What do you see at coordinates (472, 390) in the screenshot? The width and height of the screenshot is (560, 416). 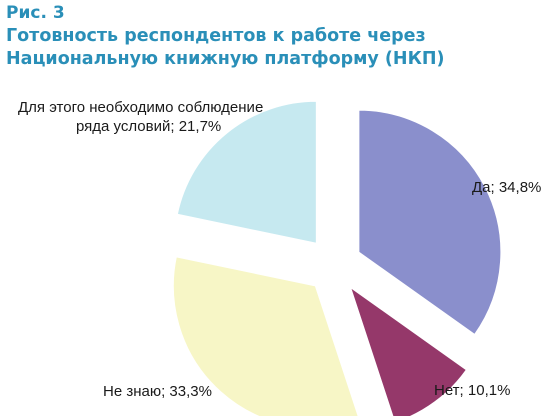 I see `slice-label-no: Нет; 10,1%` at bounding box center [472, 390].